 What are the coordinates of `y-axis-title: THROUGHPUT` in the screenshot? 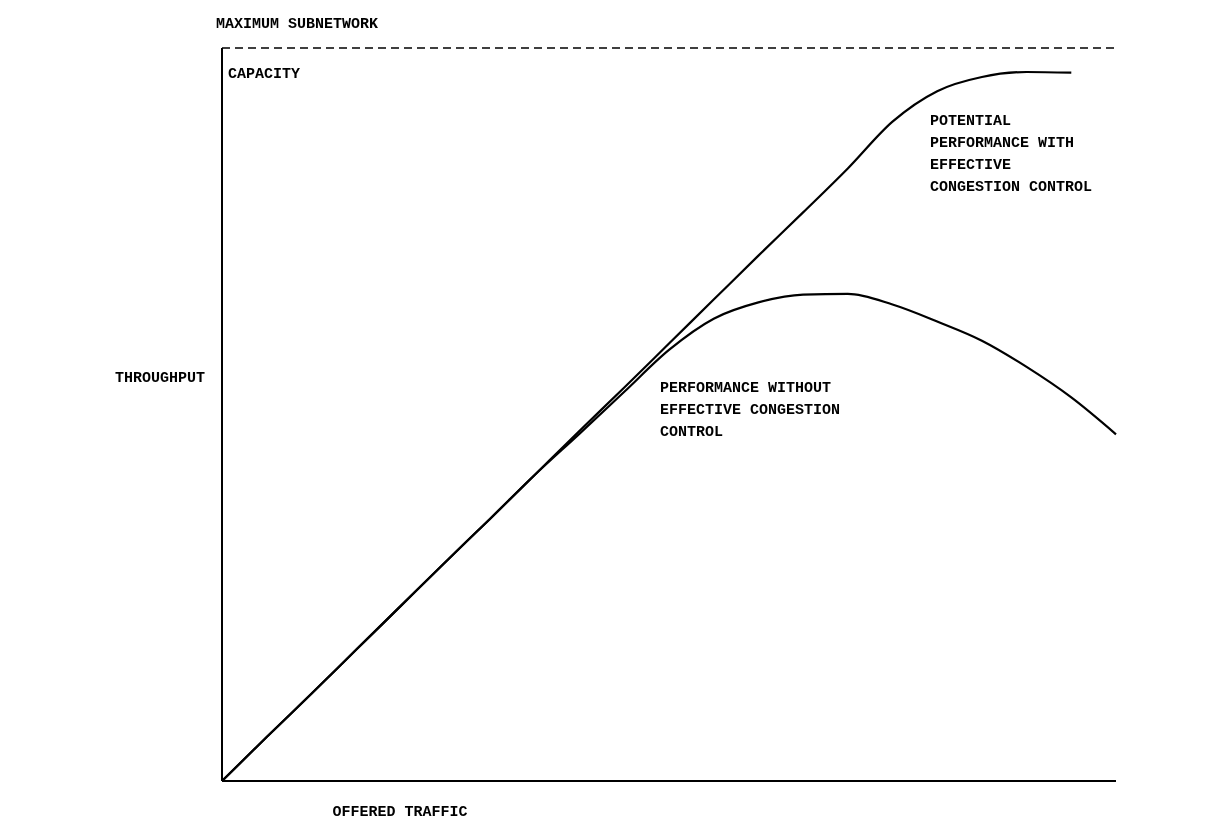 It's located at (159, 378).